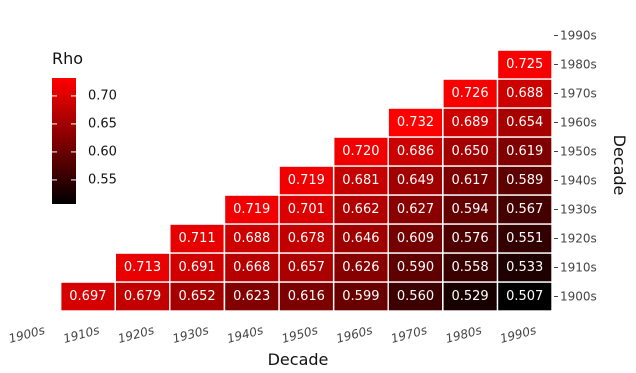 The height and width of the screenshot is (373, 636). Describe the element at coordinates (524, 238) in the screenshot. I see `cell-value-label: 0.551` at that location.